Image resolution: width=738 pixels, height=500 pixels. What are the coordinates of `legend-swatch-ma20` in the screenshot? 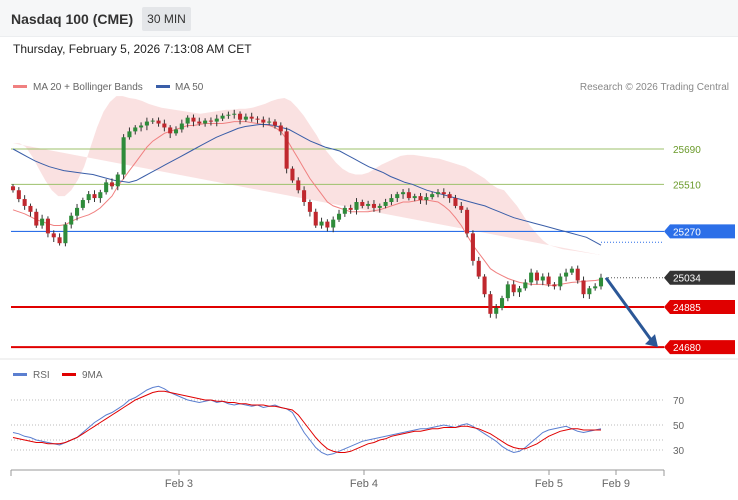 It's located at (20, 86).